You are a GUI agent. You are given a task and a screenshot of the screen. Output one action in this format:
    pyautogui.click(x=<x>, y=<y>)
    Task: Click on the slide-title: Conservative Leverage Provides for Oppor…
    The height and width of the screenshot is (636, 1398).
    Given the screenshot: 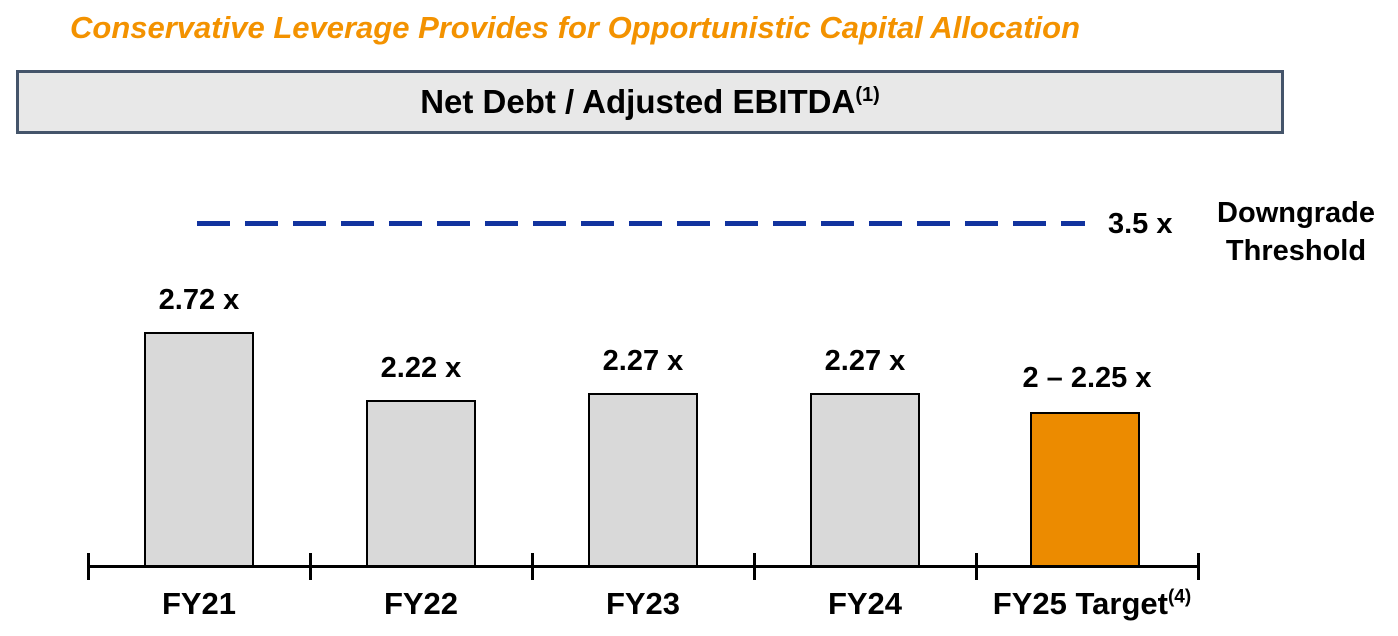 What is the action you would take?
    pyautogui.click(x=575, y=27)
    